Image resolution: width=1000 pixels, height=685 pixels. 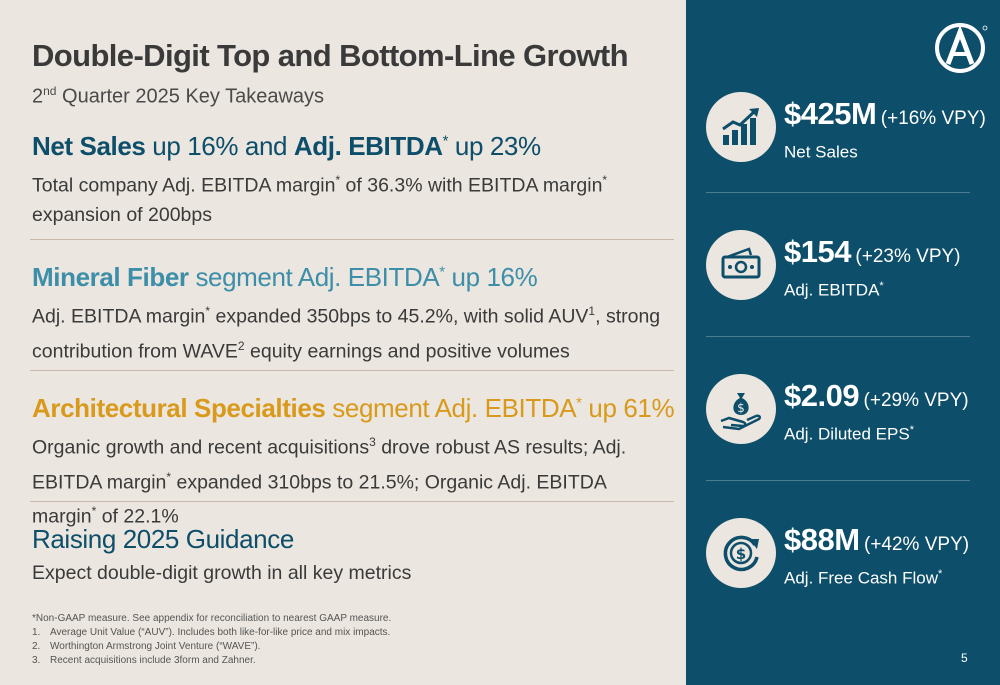 What do you see at coordinates (916, 400) in the screenshot?
I see `metric-change: (+29% VPY)` at bounding box center [916, 400].